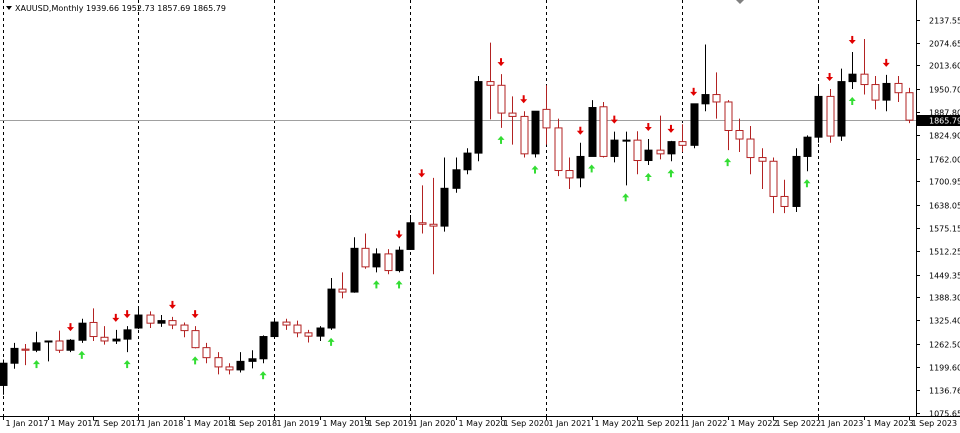 This screenshot has height=433, width=960. What do you see at coordinates (210, 423) in the screenshot?
I see `x-tick-label: 1 May 2018` at bounding box center [210, 423].